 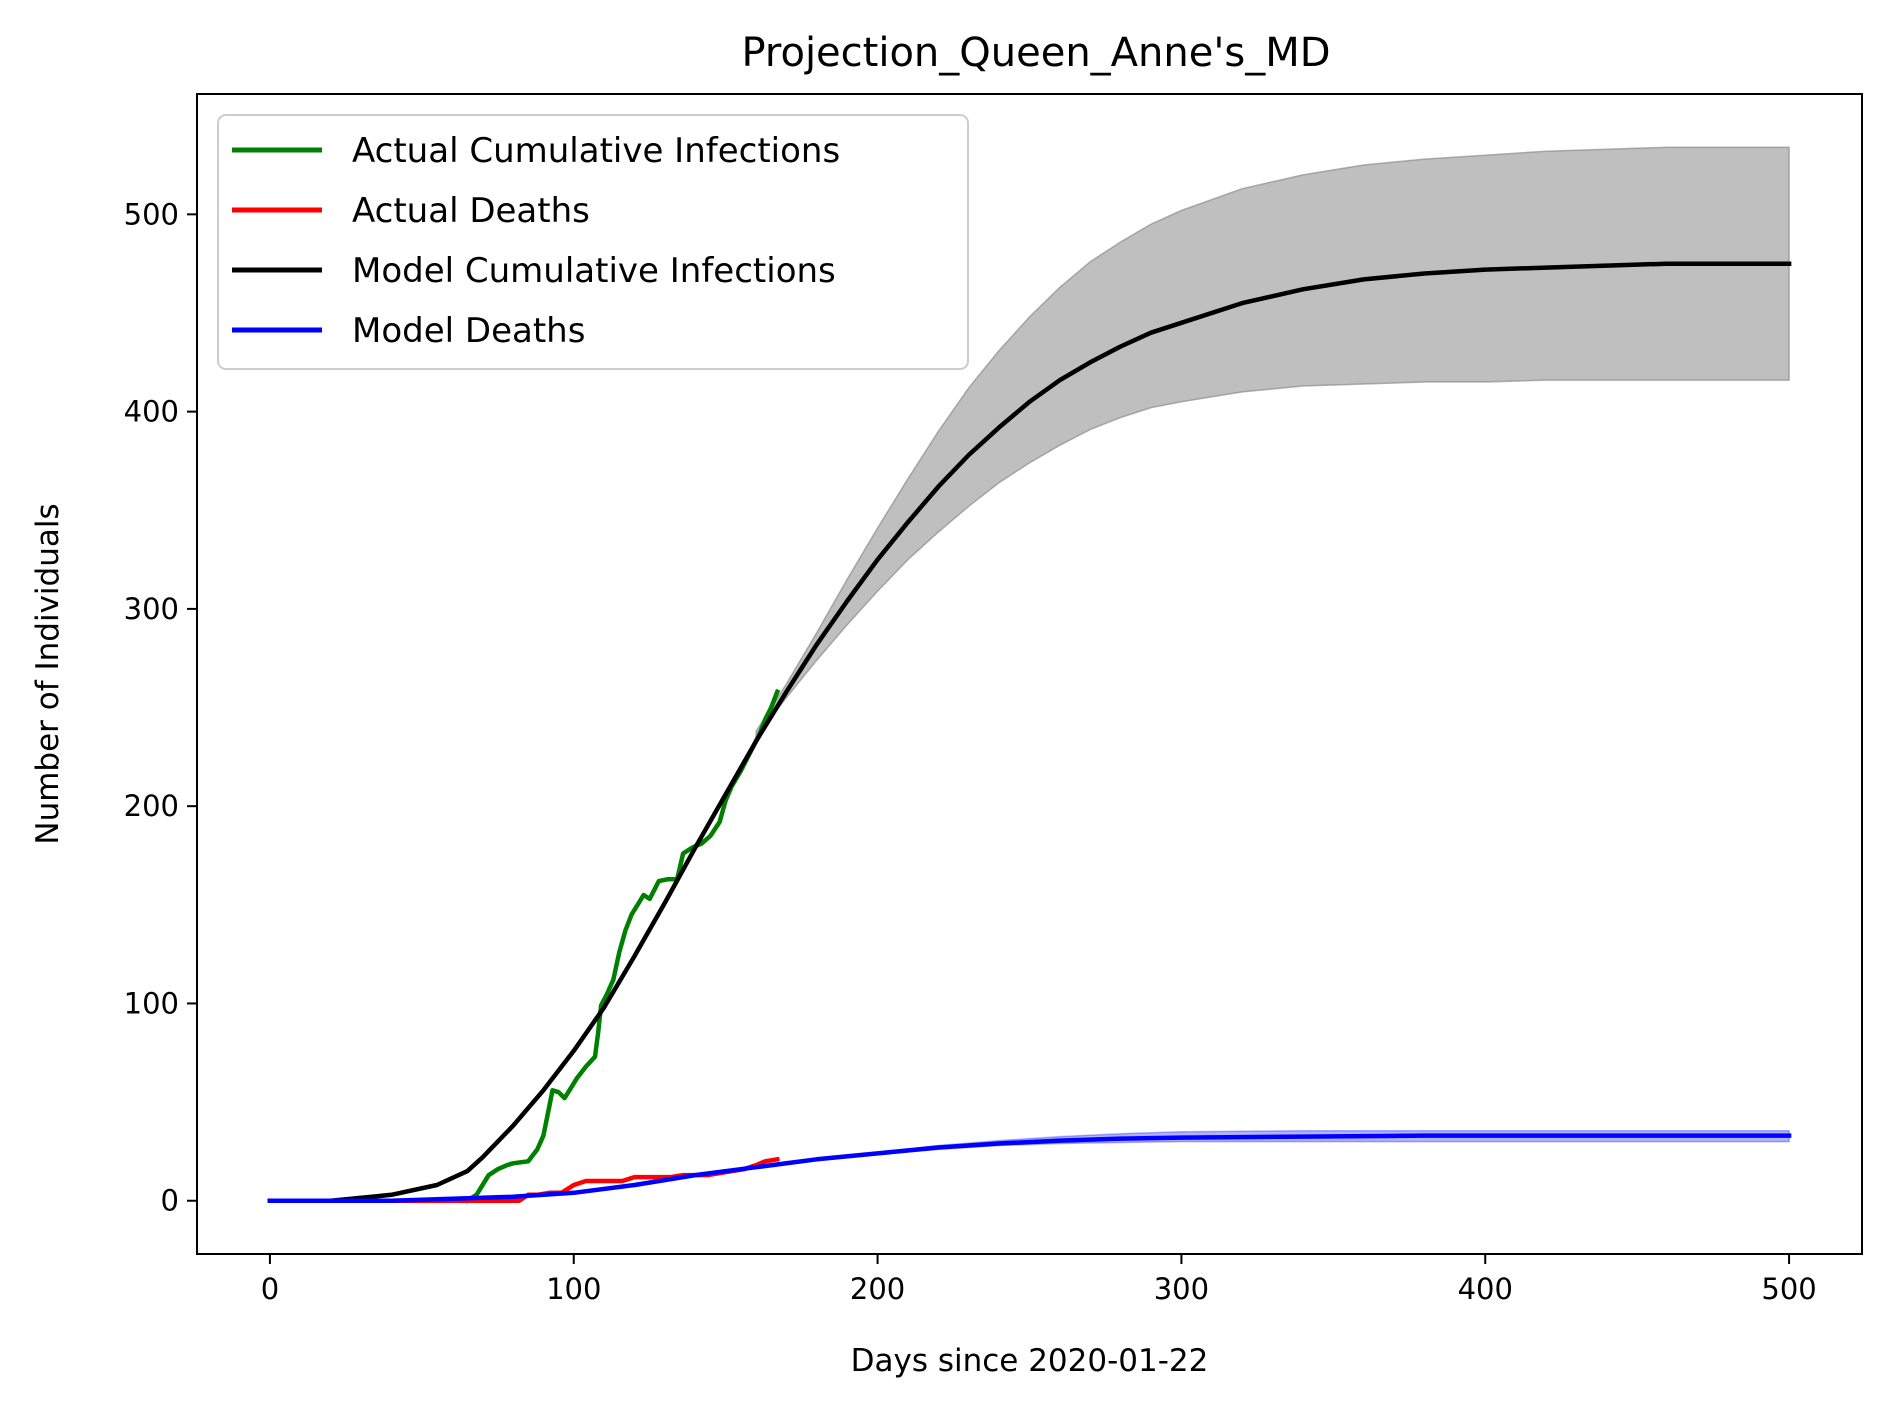 What do you see at coordinates (48, 673) in the screenshot?
I see `y-axis-label: Number of Individuals` at bounding box center [48, 673].